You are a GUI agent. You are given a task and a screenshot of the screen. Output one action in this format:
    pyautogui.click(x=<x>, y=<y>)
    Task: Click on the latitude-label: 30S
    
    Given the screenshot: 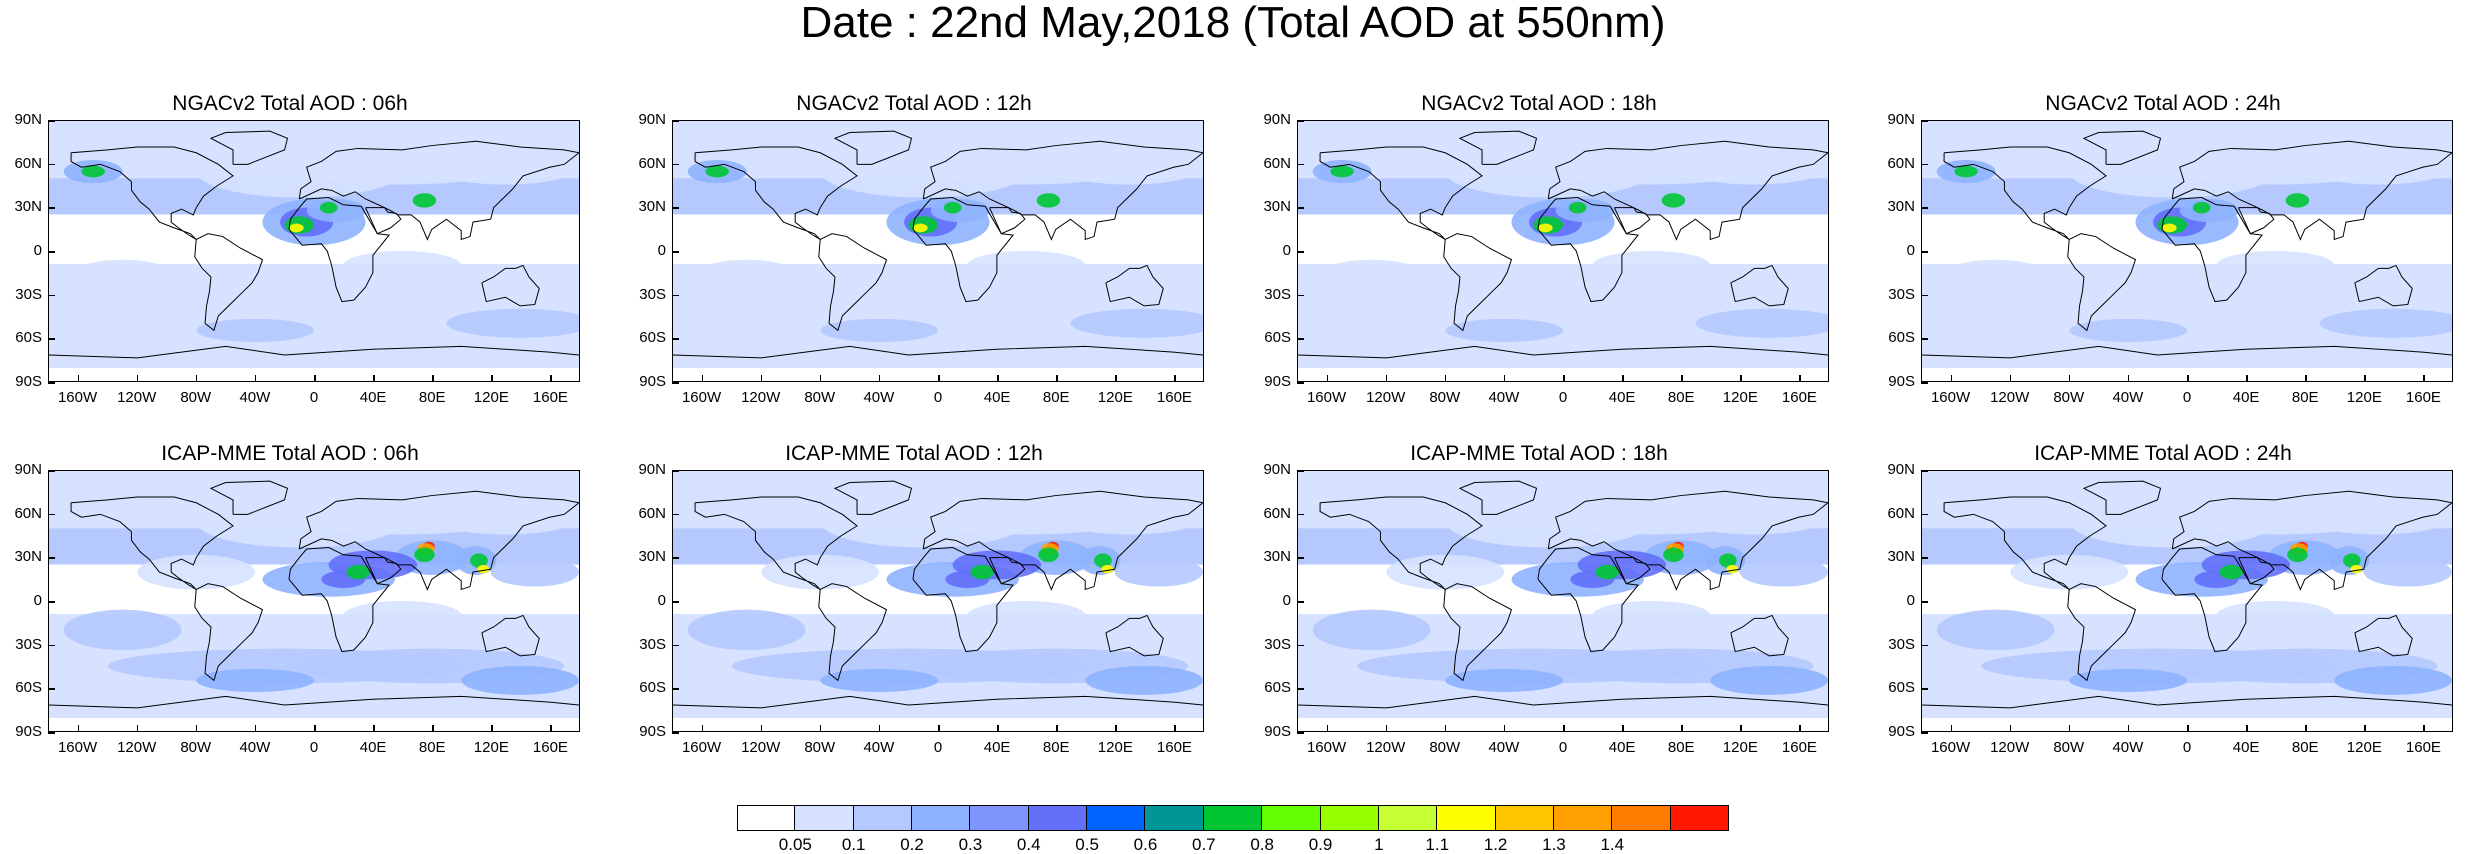 What is the action you would take?
    pyautogui.click(x=1901, y=644)
    